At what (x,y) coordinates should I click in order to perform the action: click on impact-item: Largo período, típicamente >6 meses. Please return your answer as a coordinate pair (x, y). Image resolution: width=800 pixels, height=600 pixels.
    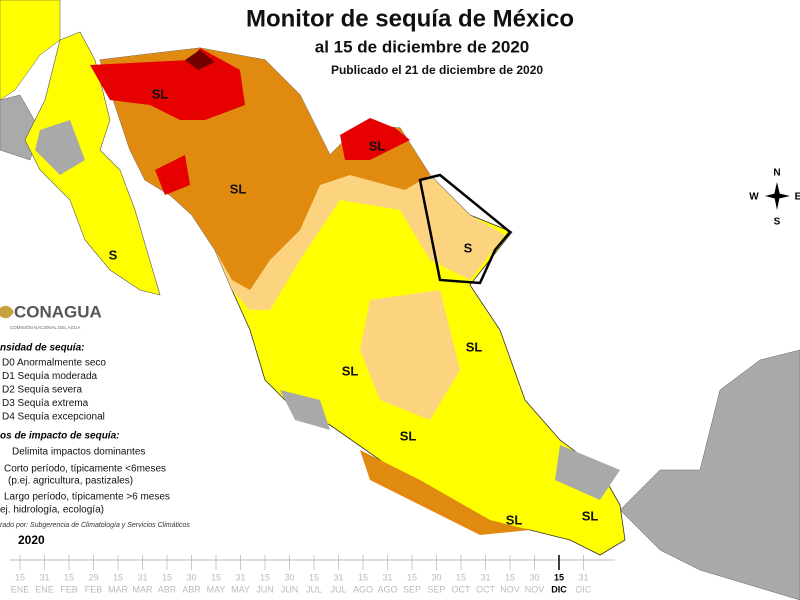
    Looking at the image, I should click on (87, 497).